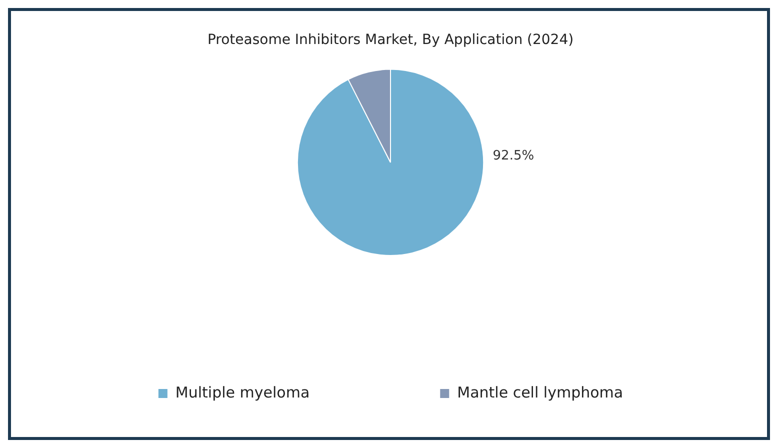  I want to click on data-label: 92.5%, so click(513, 156).